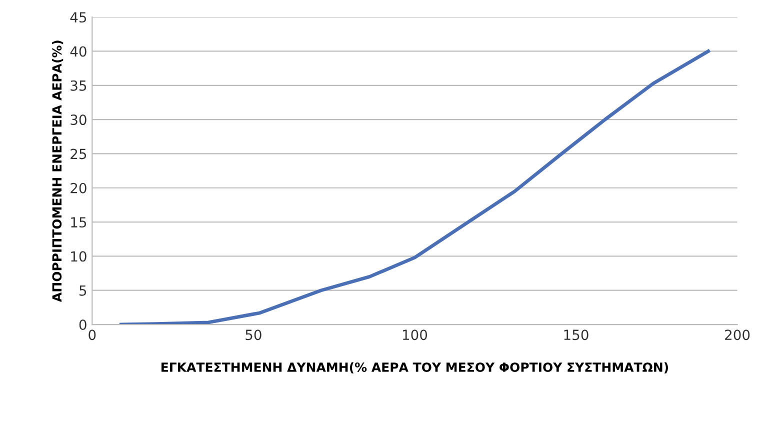 Image resolution: width=768 pixels, height=427 pixels. What do you see at coordinates (78, 188) in the screenshot?
I see `y-tick-label: 20` at bounding box center [78, 188].